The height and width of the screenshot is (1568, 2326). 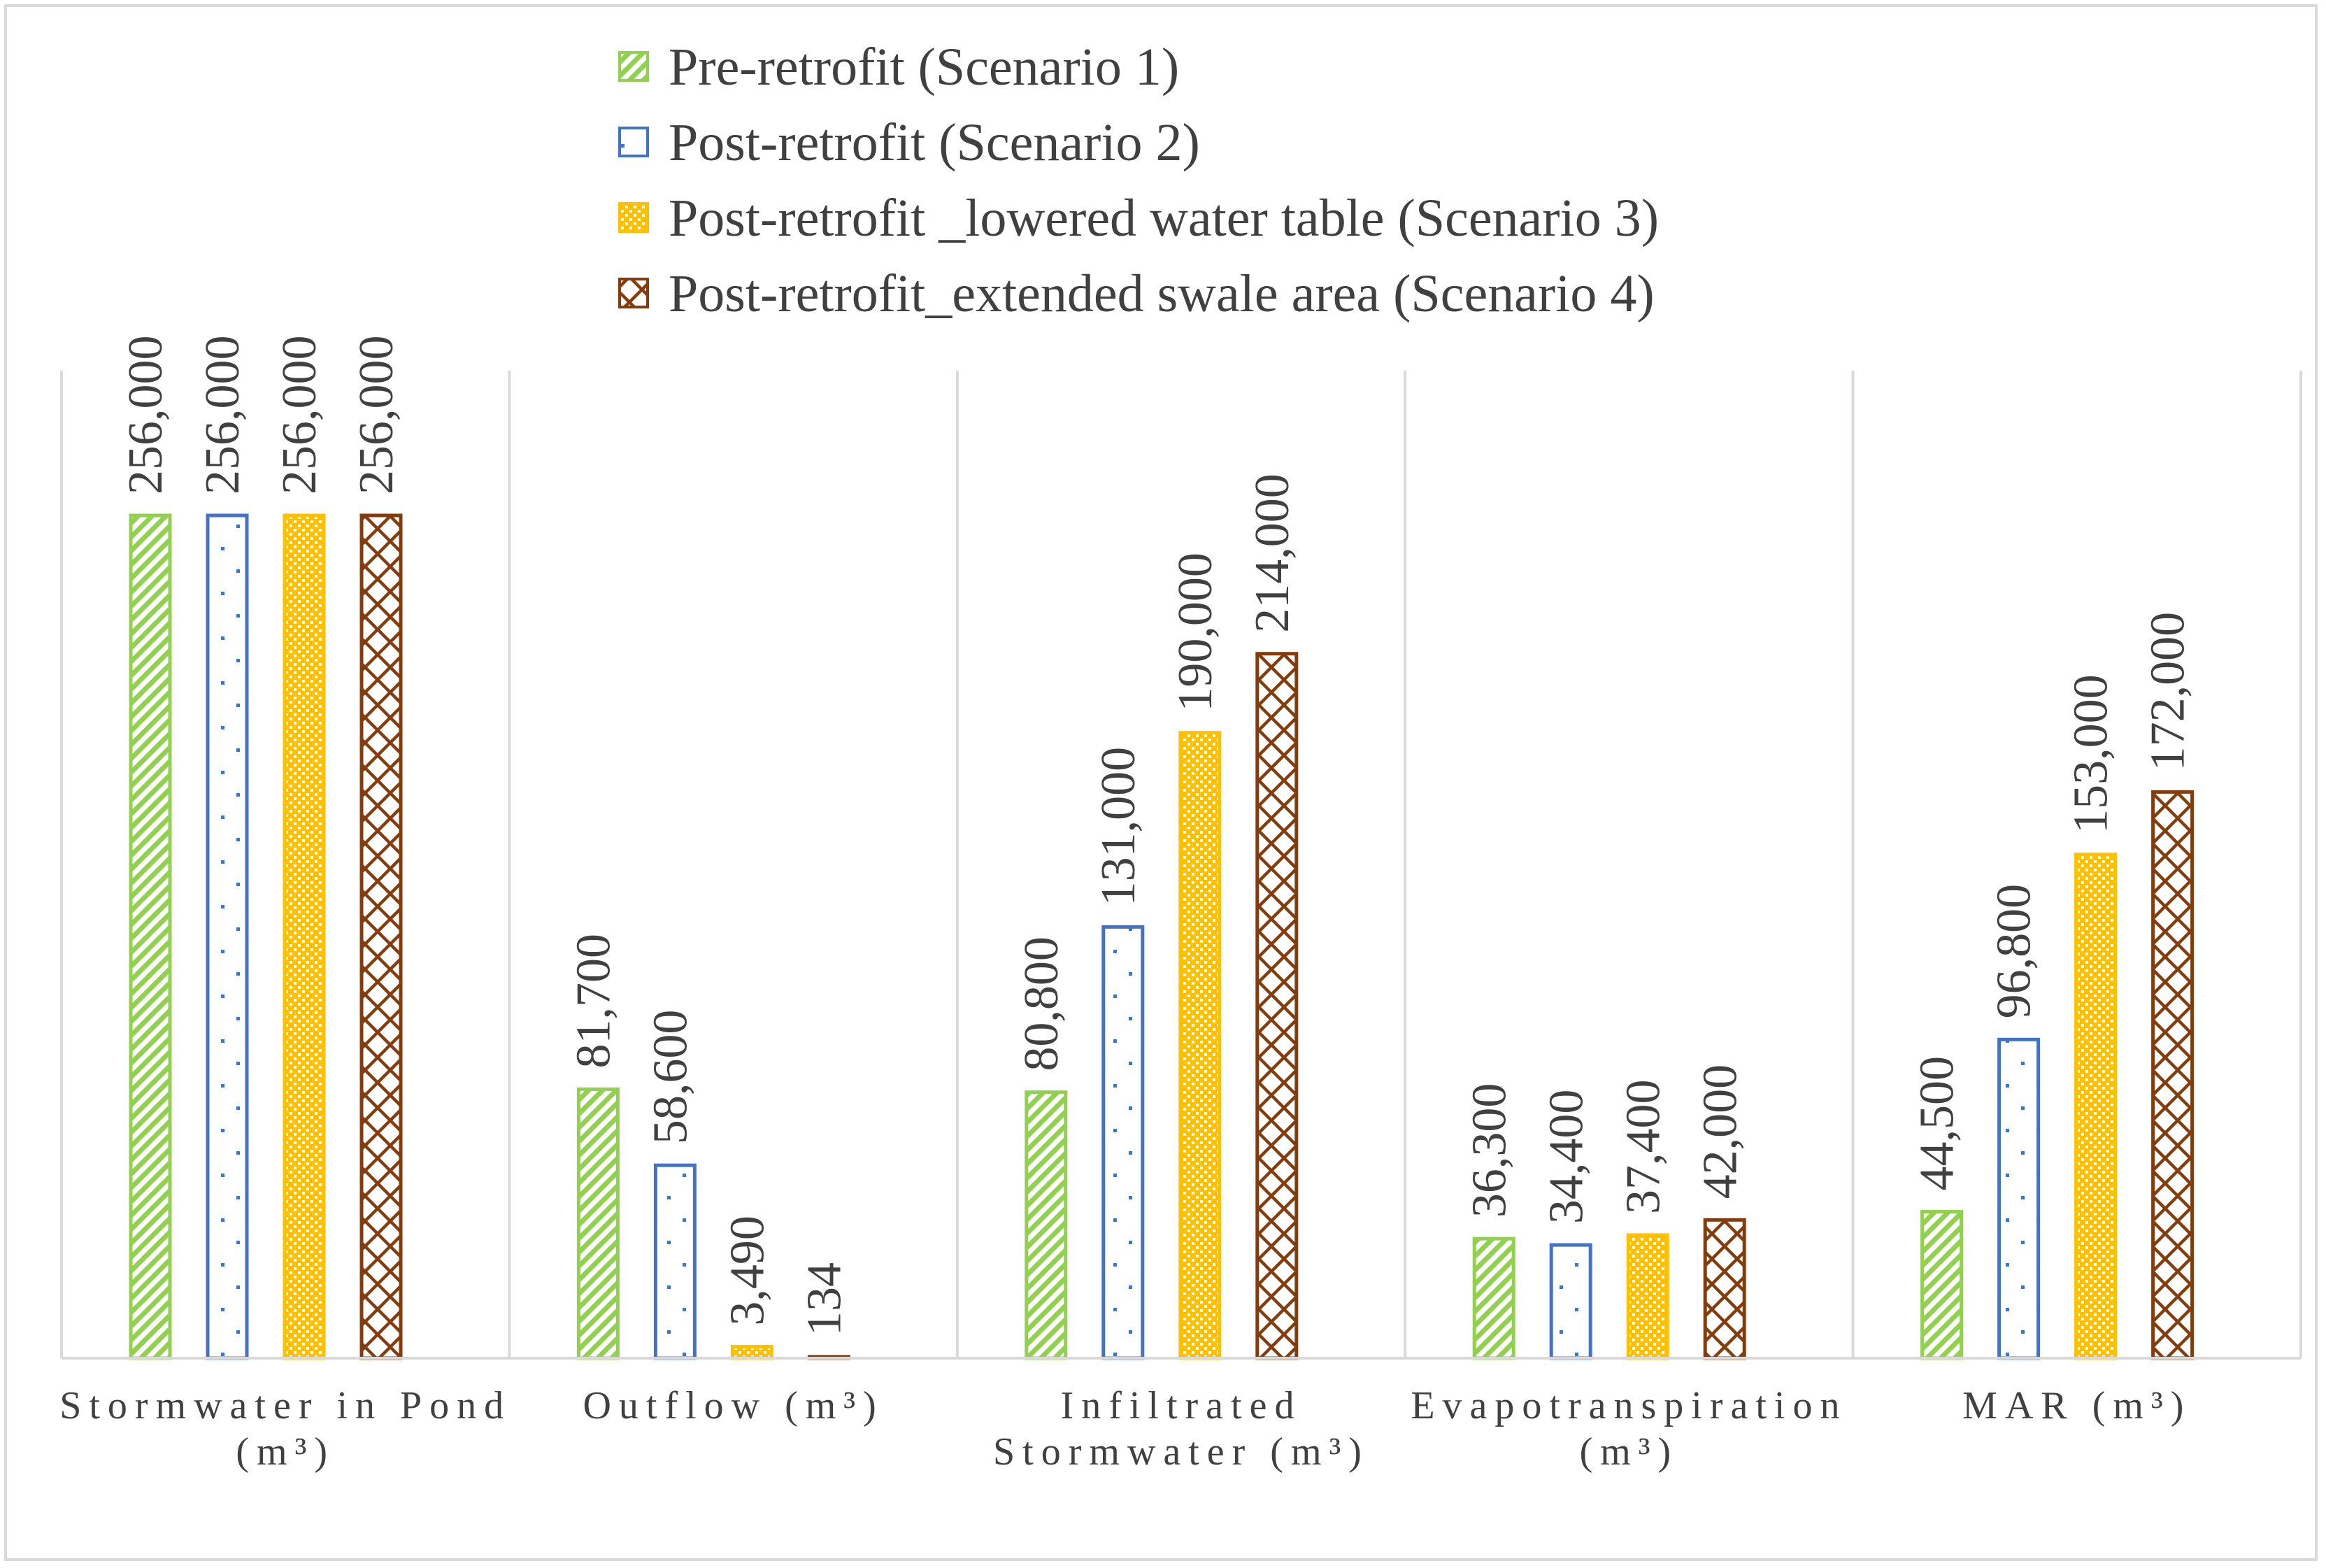 What do you see at coordinates (1720, 1131) in the screenshot?
I see `data-label: 42,000` at bounding box center [1720, 1131].